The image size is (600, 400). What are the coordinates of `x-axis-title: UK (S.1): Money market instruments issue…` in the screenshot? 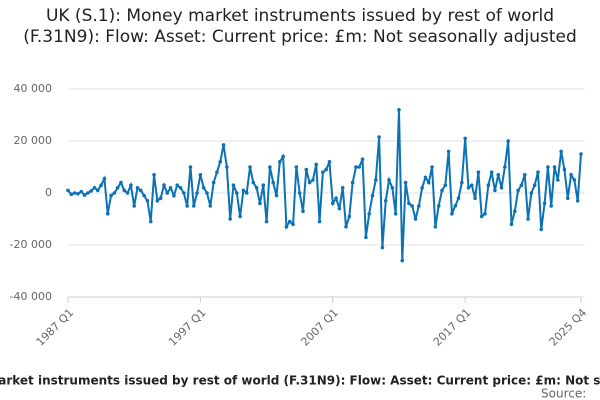 It's located at (300, 381).